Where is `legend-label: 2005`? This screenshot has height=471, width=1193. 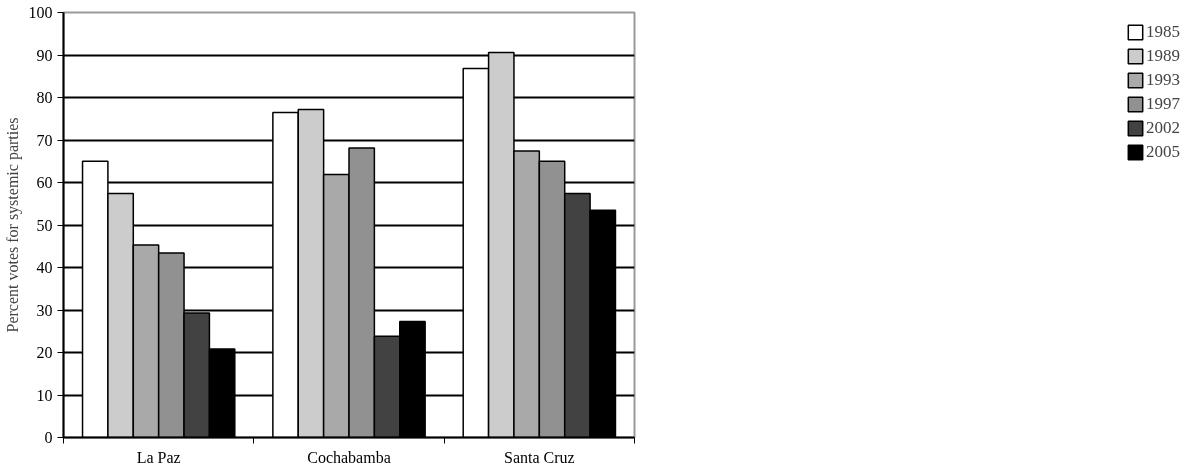
legend-label: 2005 is located at coordinates (1163, 152).